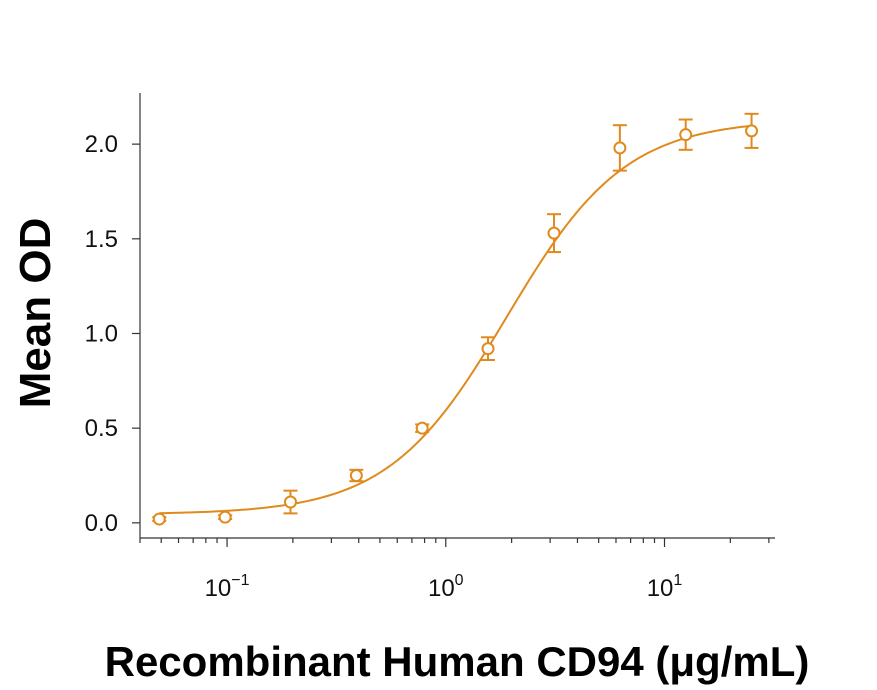 The height and width of the screenshot is (690, 877). What do you see at coordinates (101, 523) in the screenshot?
I see `y-tick-label: 0.0` at bounding box center [101, 523].